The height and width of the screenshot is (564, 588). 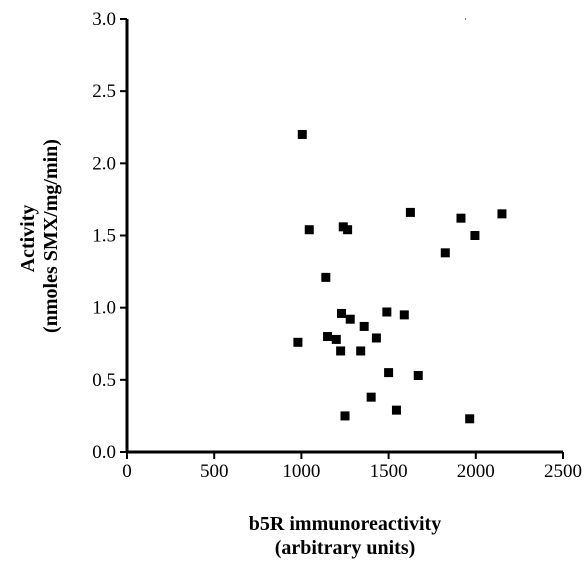 I want to click on y-axis-title: Activity (nmoles SMX/mg/min), so click(x=39, y=236).